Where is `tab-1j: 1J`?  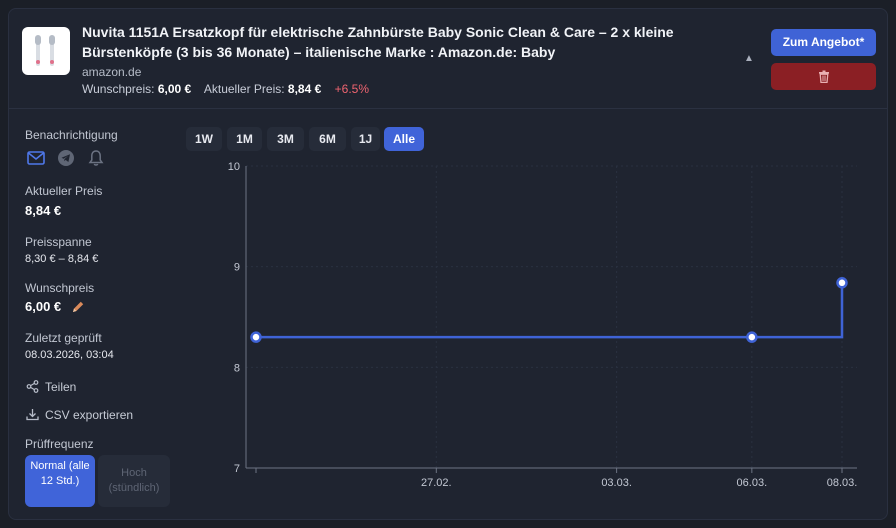
tab-1j: 1J is located at coordinates (365, 139).